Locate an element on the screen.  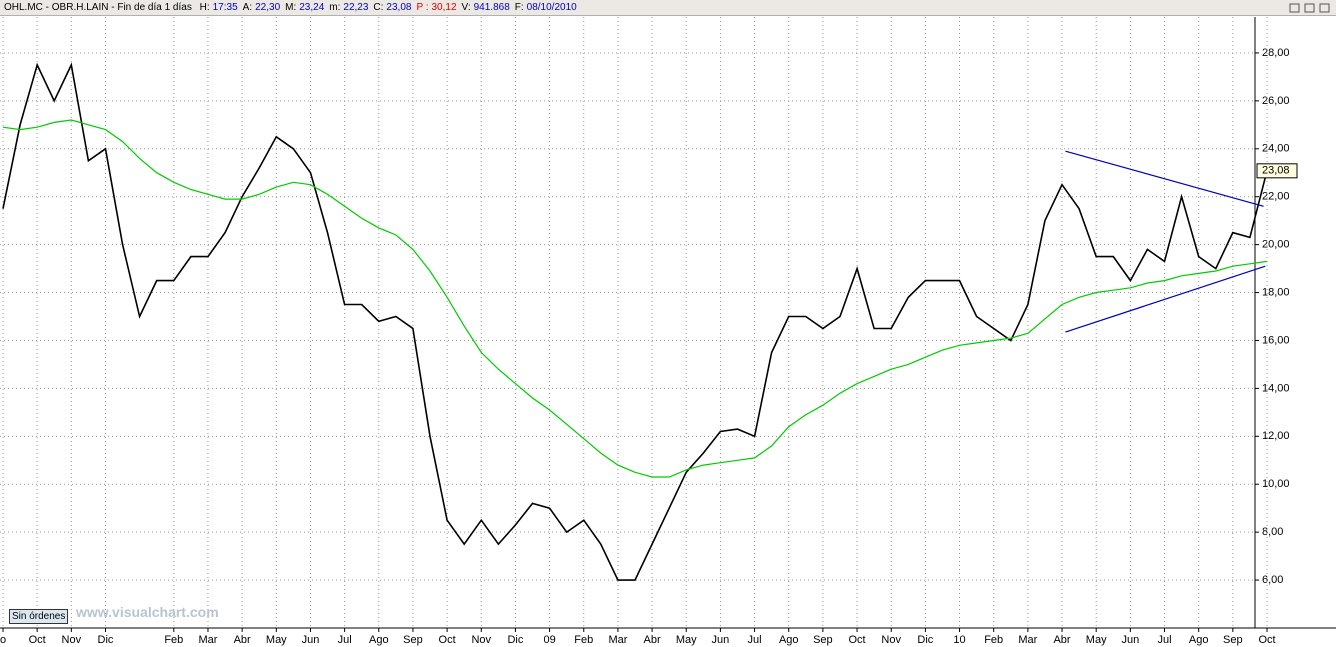
y-tick-label: 14,00 is located at coordinates (1276, 388).